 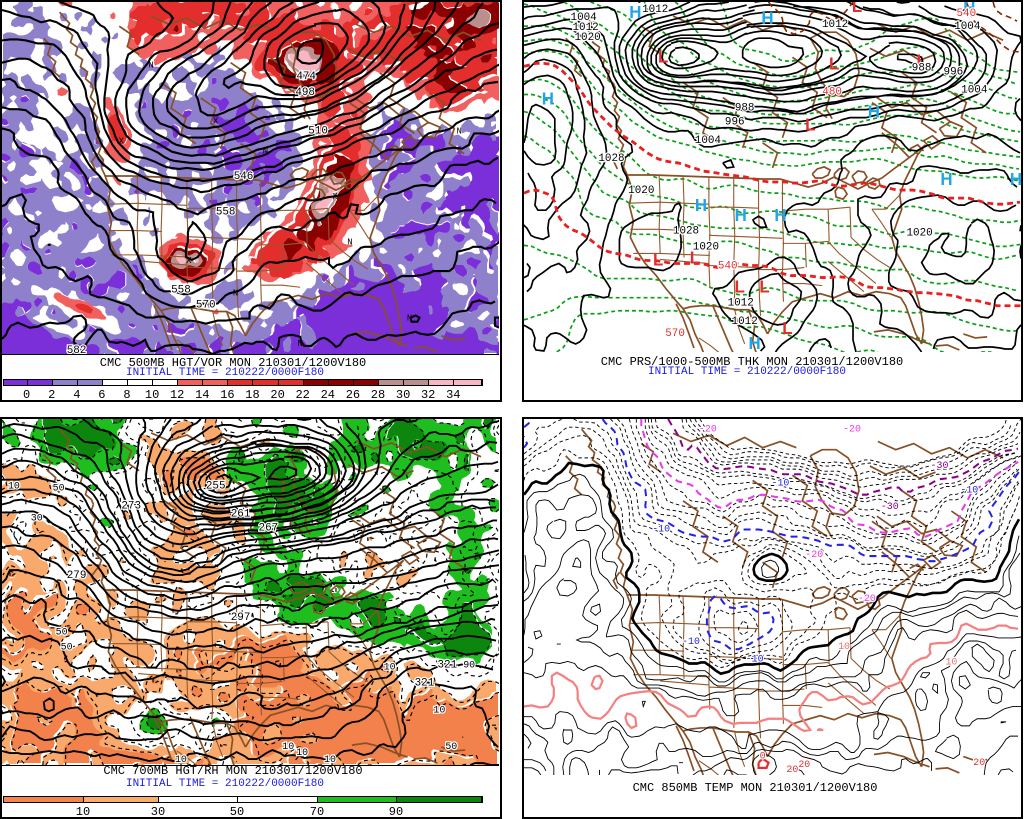 I want to click on svg-text: 510, so click(x=318, y=131).